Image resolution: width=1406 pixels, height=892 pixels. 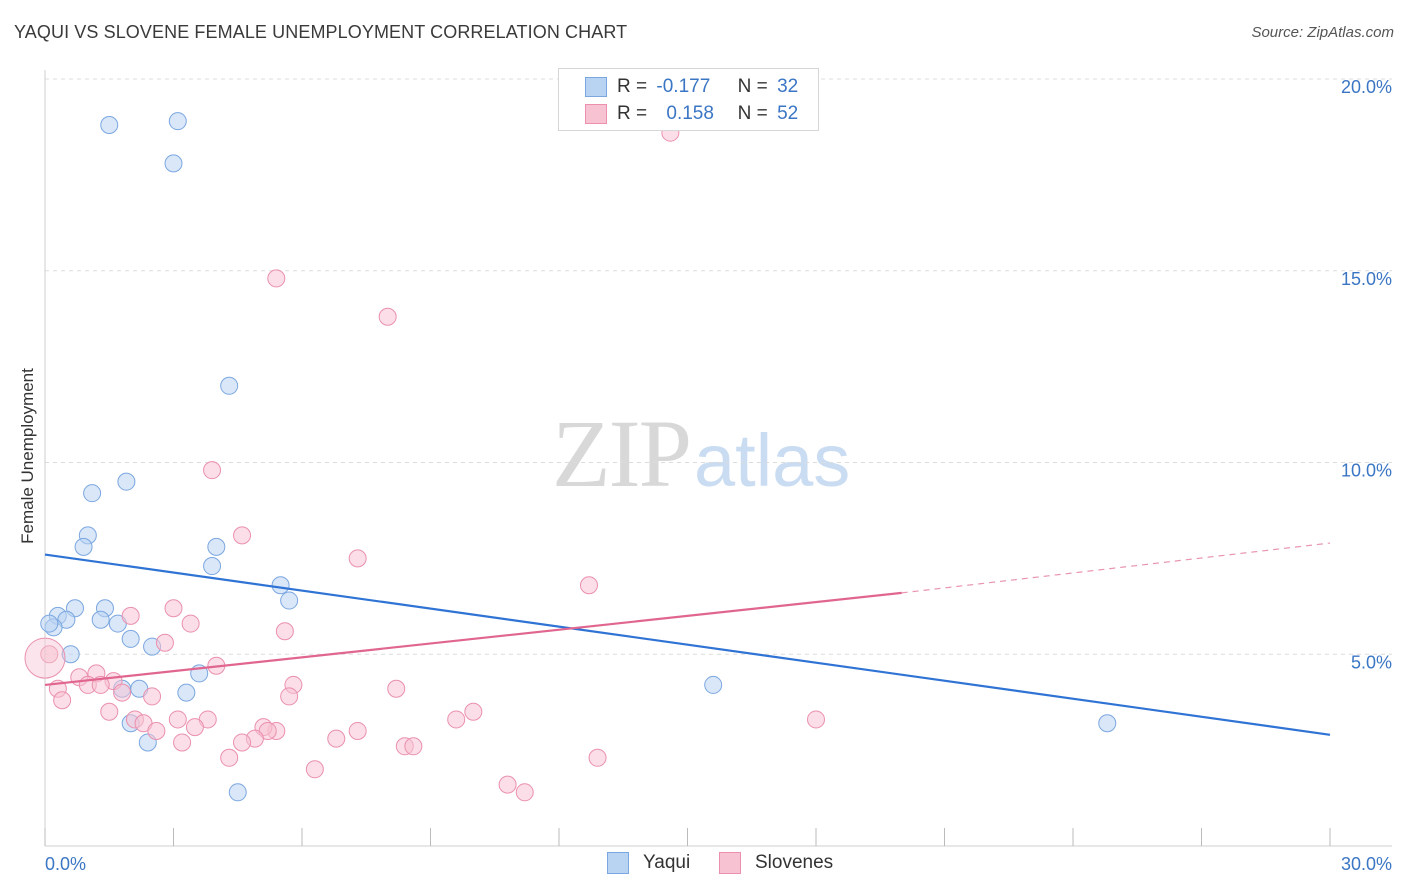 What do you see at coordinates (1371, 662) in the screenshot?
I see `y-tick-label: 5.0%` at bounding box center [1371, 662].